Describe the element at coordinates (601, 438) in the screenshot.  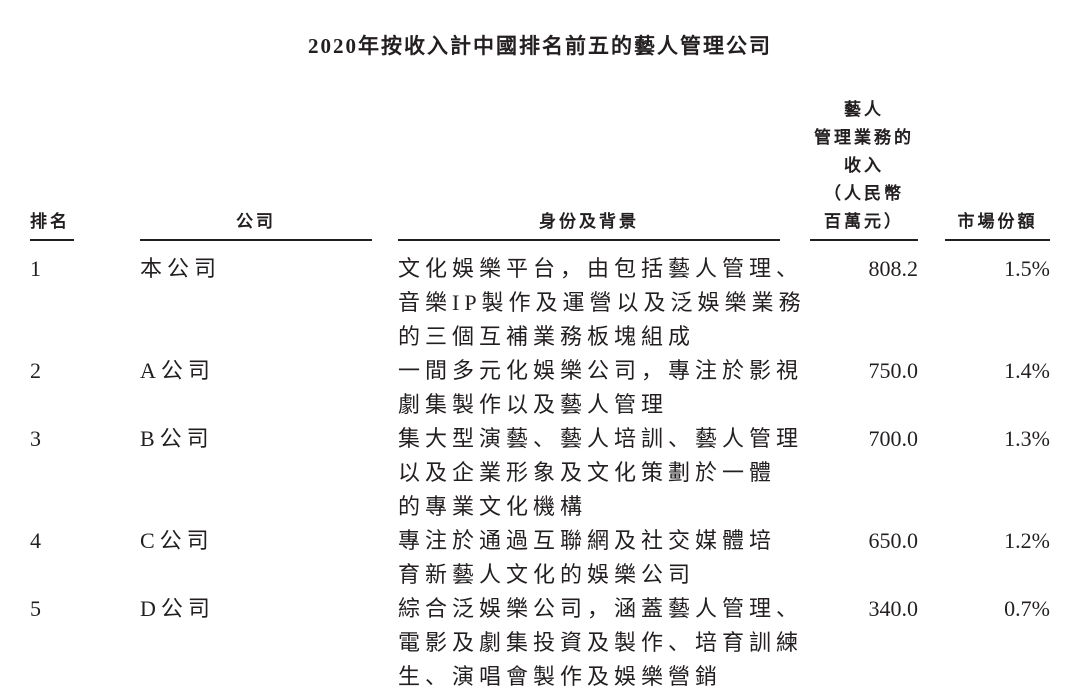
I see `background-line: 集大型演藝、藝人培訓、藝人管理` at that location.